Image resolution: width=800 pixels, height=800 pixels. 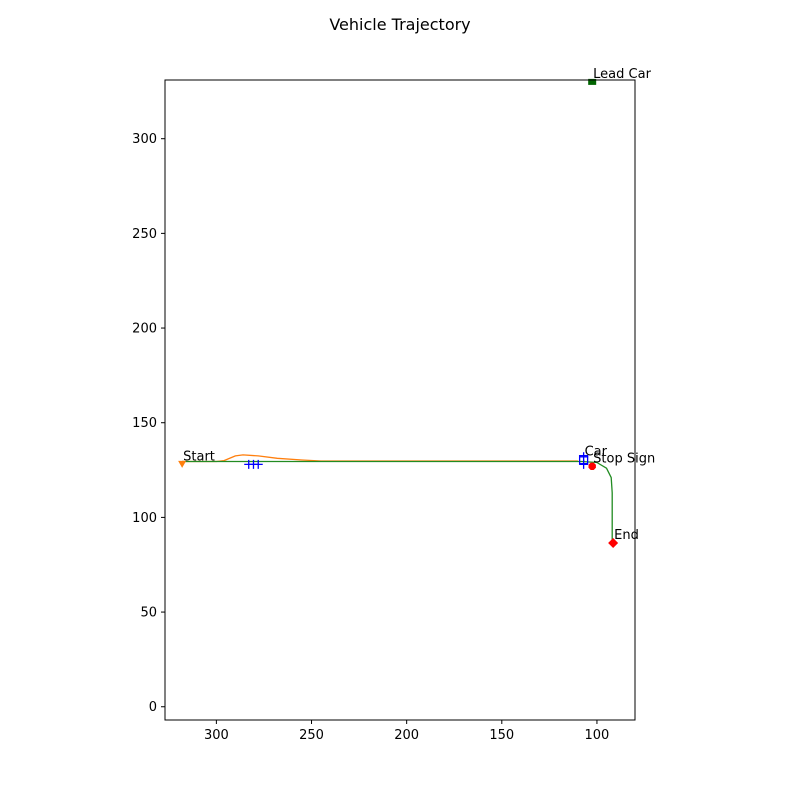 I want to click on stop-sign-label: Stop Sign, so click(x=624, y=458).